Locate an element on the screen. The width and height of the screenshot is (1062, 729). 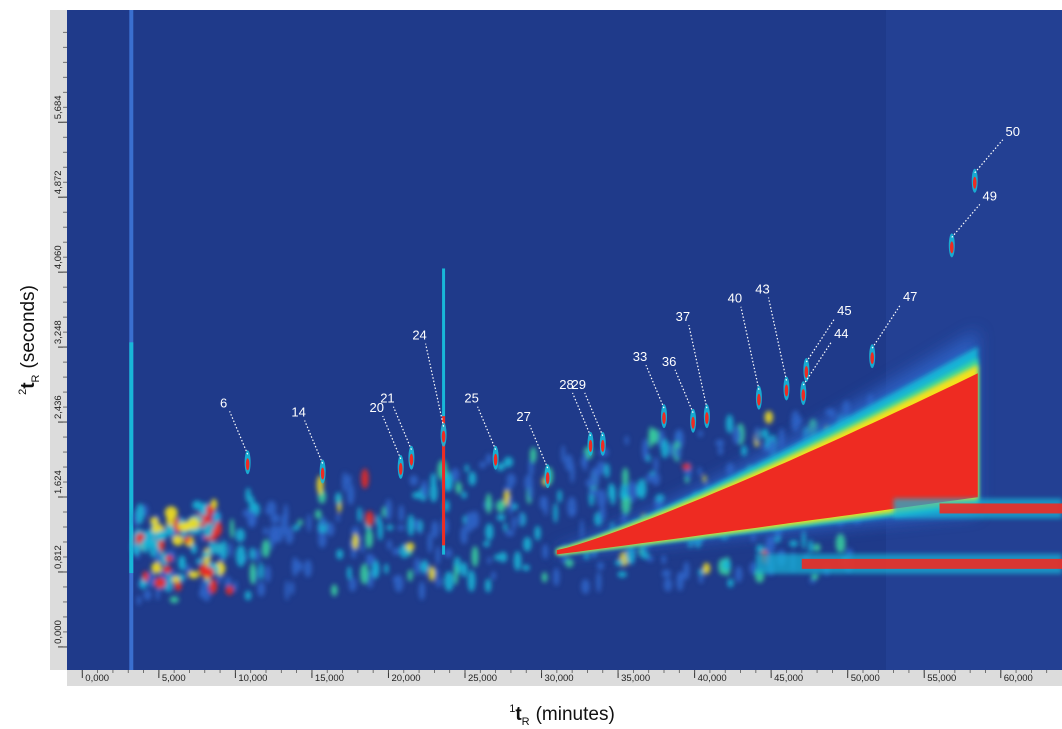
x-tick-label: 15,000 is located at coordinates (329, 678).